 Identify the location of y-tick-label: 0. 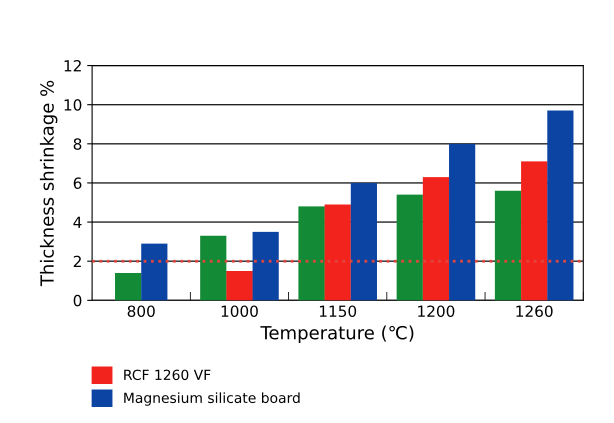
(78, 300).